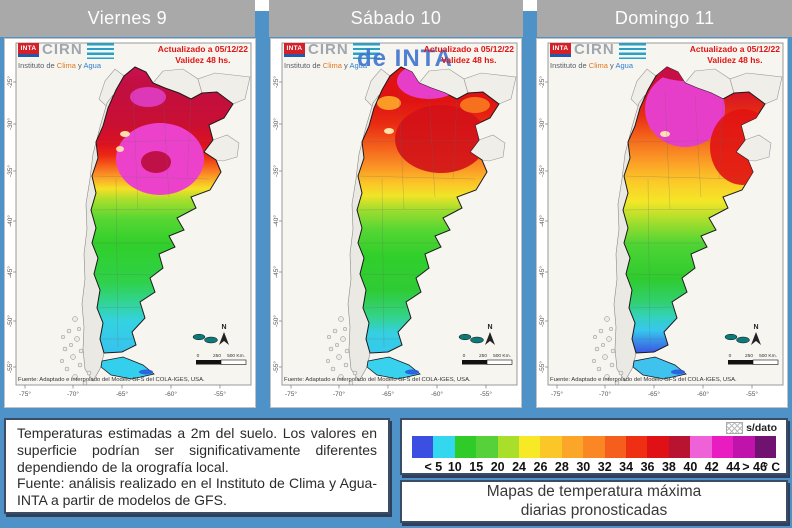  What do you see at coordinates (10, 171) in the screenshot?
I see `svg-text: -35°` at bounding box center [10, 171].